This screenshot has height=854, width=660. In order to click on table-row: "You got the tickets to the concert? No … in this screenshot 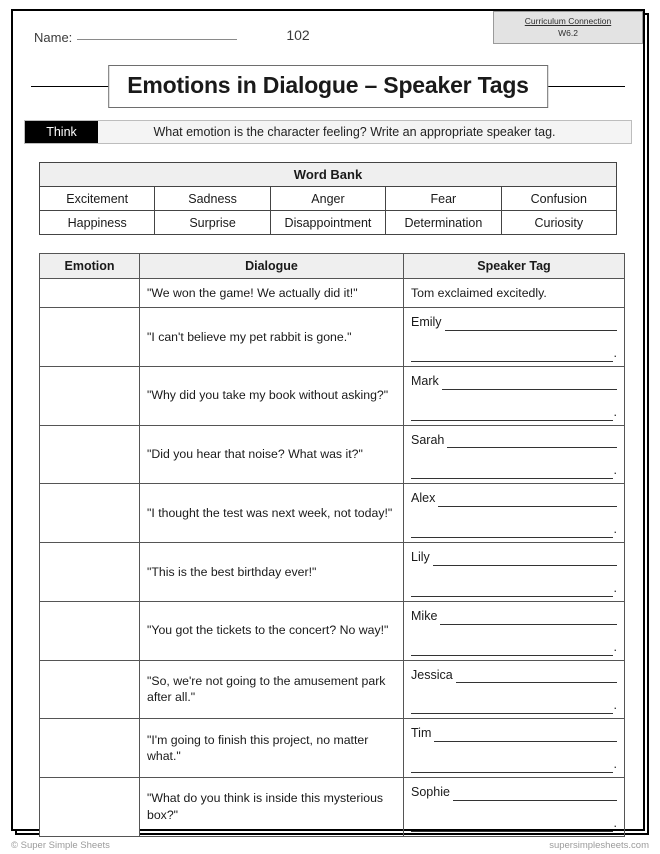, I will do `click(332, 630)`.